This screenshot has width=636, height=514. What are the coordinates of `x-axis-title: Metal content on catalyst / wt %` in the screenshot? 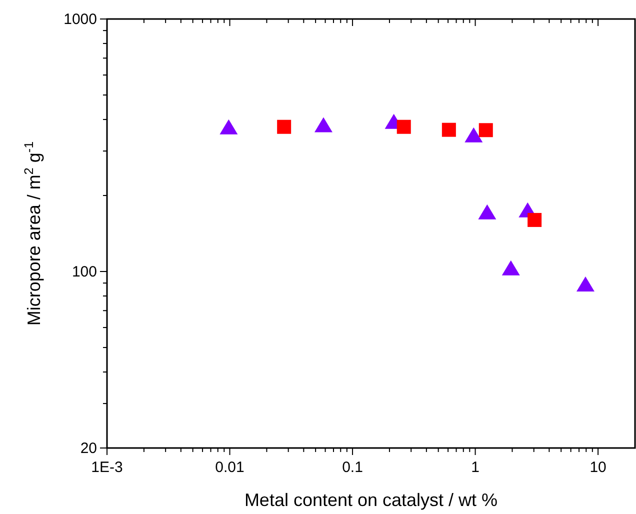 It's located at (371, 500).